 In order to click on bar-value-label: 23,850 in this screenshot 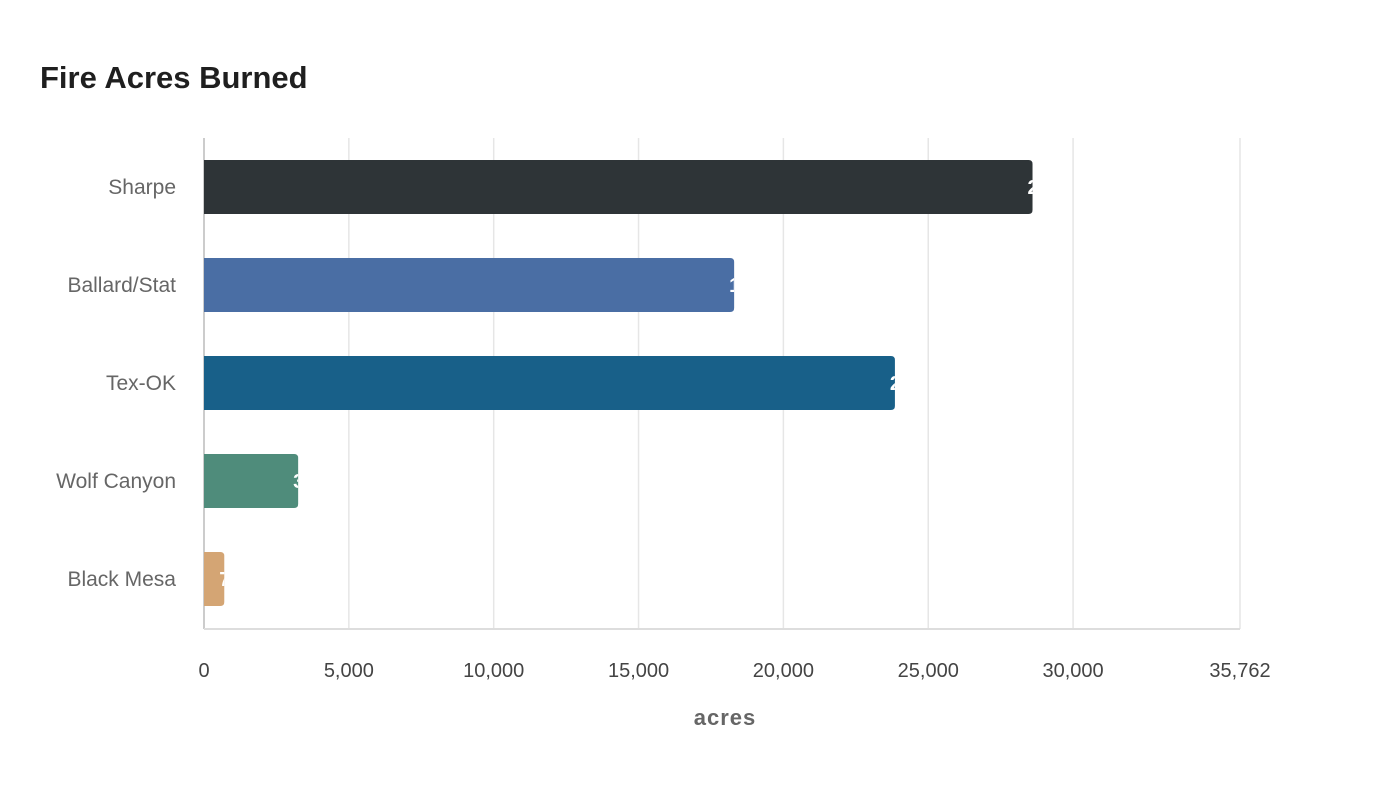, I will do `click(920, 384)`.